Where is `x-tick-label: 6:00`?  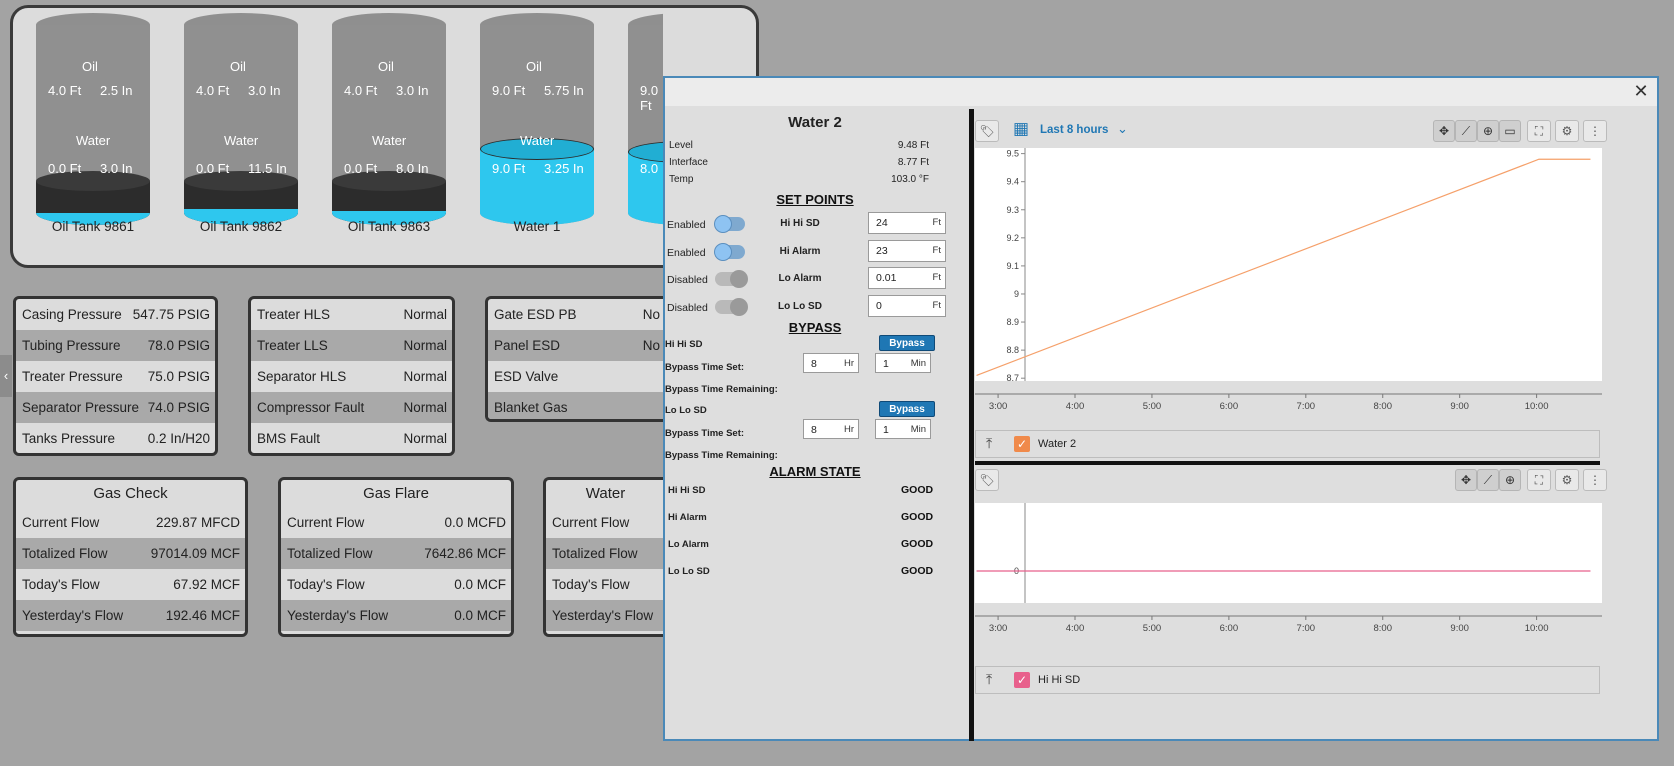 x-tick-label: 6:00 is located at coordinates (1229, 628).